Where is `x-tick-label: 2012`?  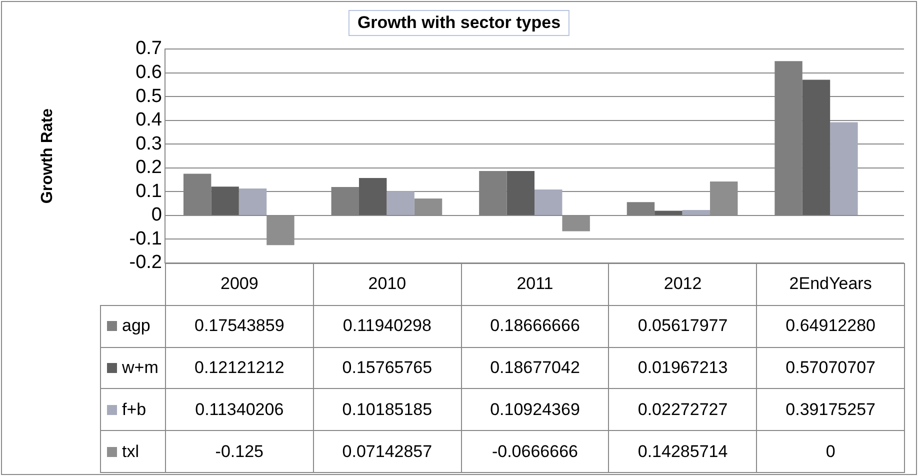
x-tick-label: 2012 is located at coordinates (683, 284).